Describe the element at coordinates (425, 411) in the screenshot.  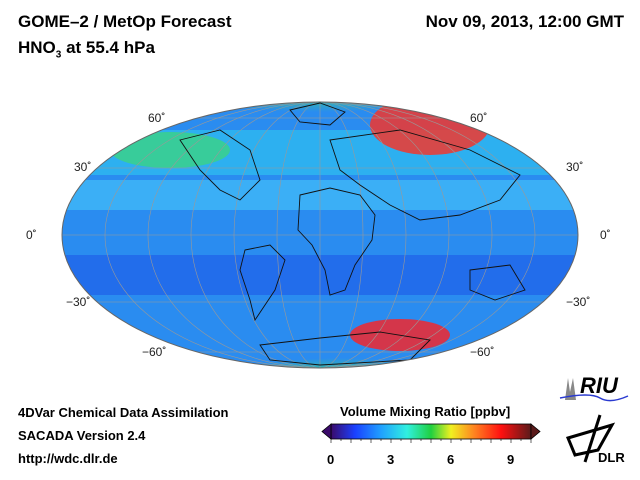
I see `colorbar-title: Volume Mixing Ratio [ppbv]` at that location.